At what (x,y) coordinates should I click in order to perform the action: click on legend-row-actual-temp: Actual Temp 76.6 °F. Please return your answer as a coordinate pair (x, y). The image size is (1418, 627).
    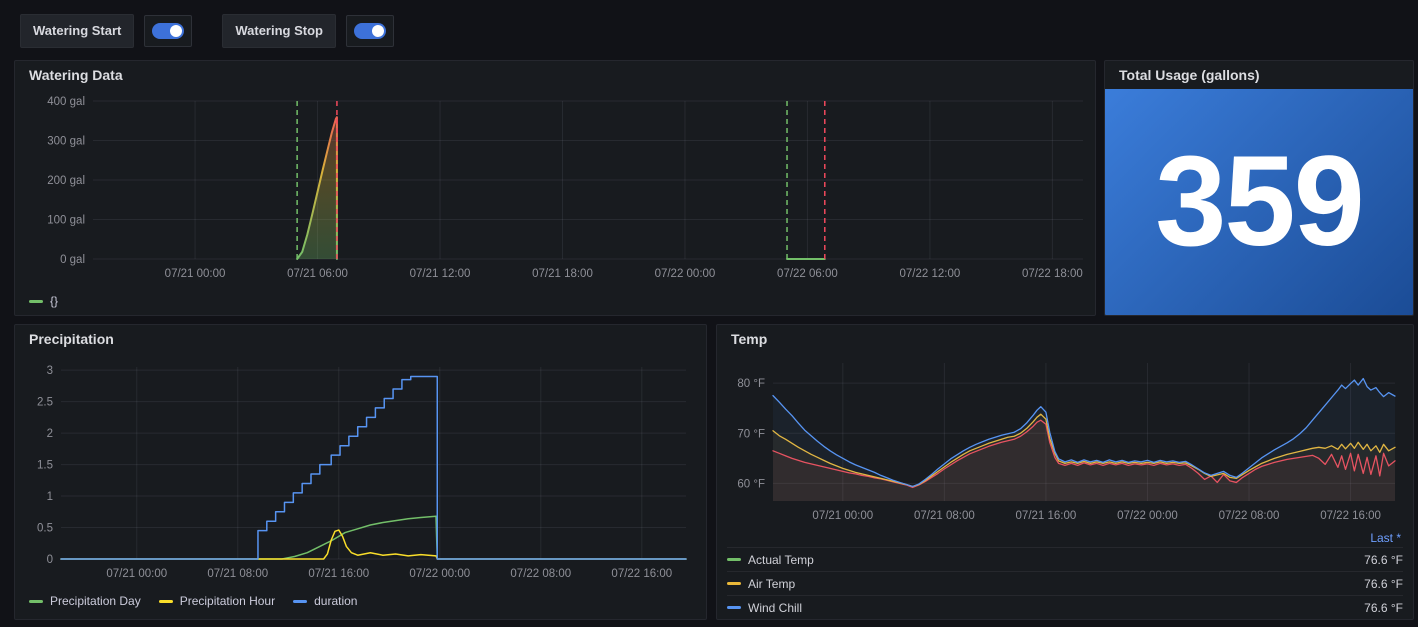
    Looking at the image, I should click on (1065, 559).